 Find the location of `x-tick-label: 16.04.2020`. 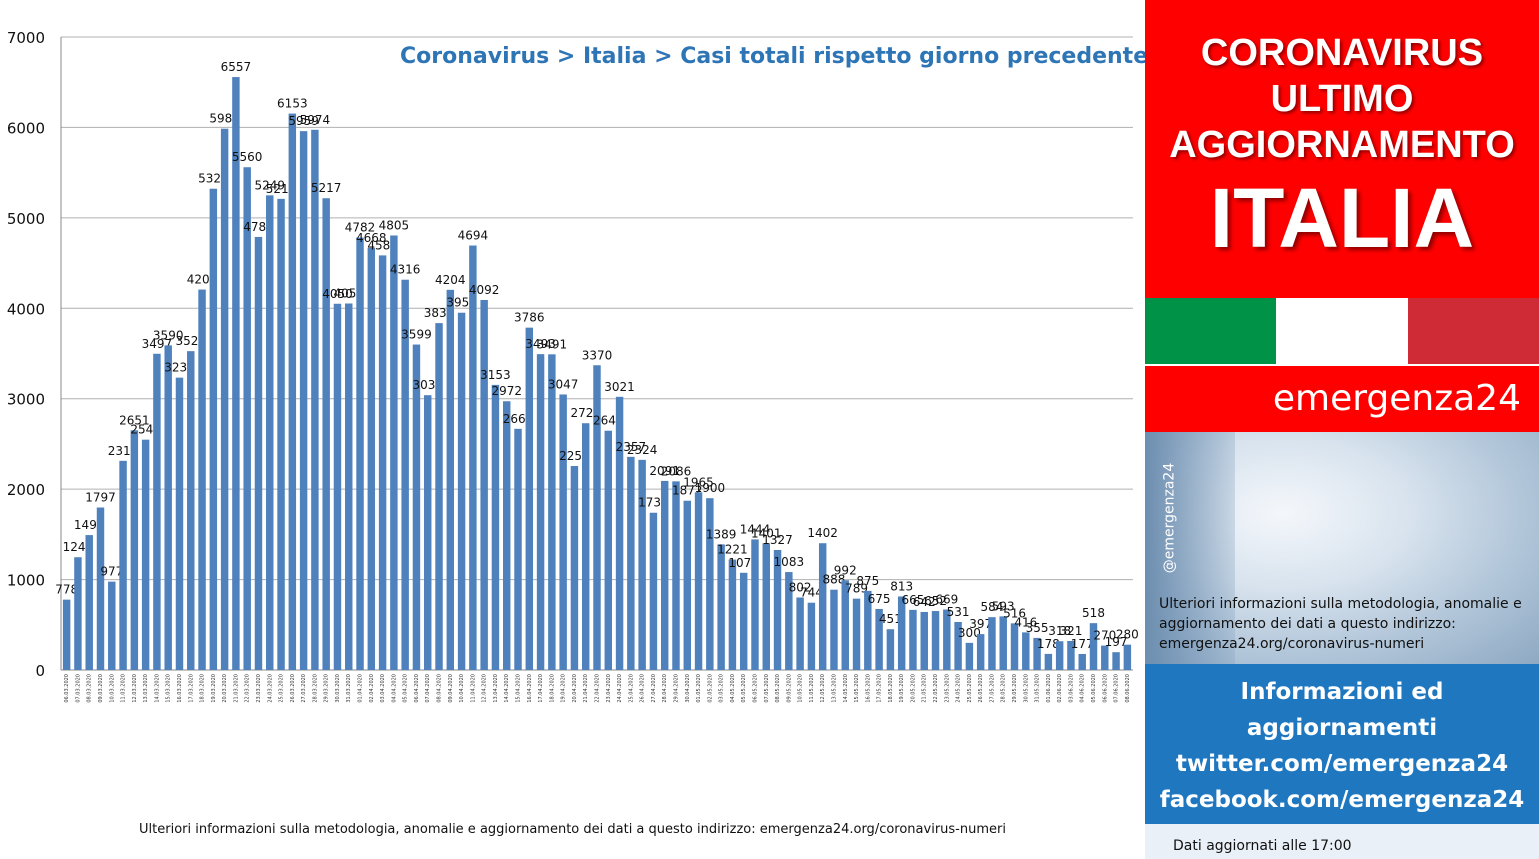

x-tick-label: 16.04.2020 is located at coordinates (530, 688).